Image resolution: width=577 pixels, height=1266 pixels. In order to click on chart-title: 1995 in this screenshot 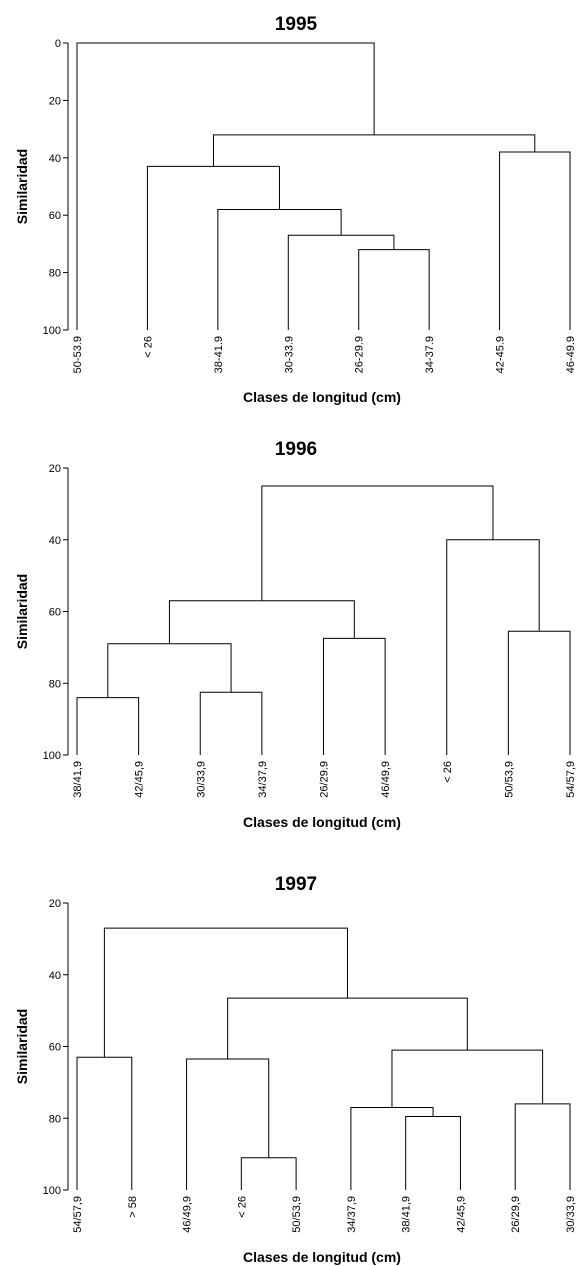, I will do `click(296, 24)`.